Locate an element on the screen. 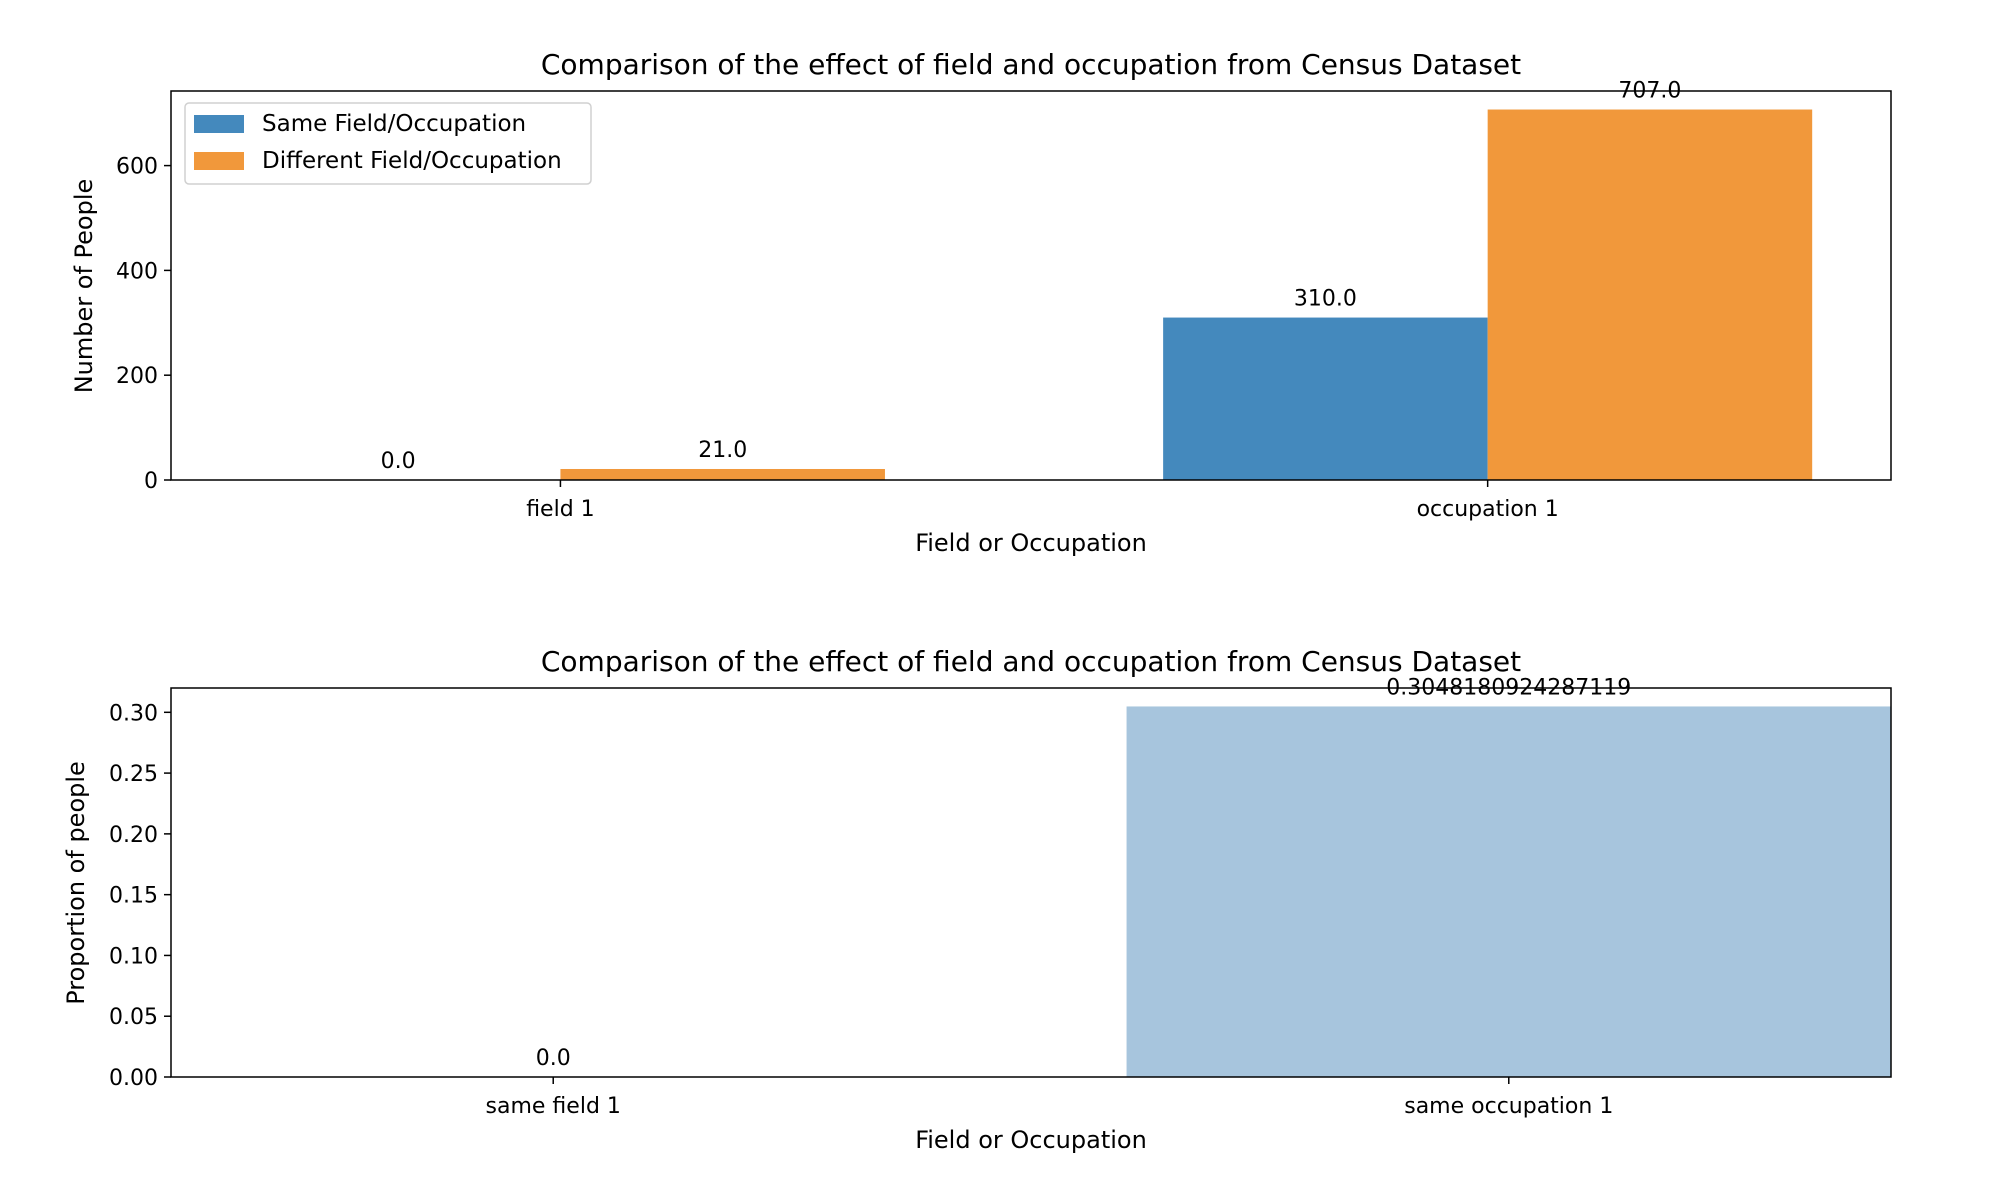 Image resolution: width=1999 pixels, height=1178 pixels. bar-value-label: 0.3048180924287119 is located at coordinates (1508, 687).